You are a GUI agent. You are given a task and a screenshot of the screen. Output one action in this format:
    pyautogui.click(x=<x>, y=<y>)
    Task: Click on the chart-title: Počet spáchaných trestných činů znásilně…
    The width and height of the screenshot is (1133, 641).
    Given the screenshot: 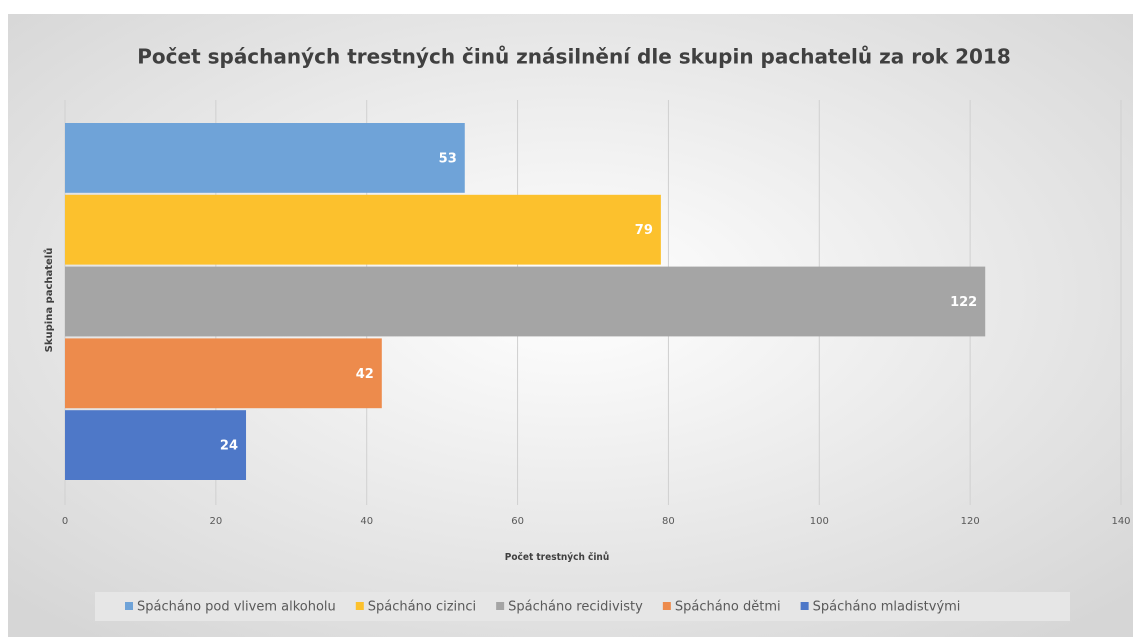 What is the action you would take?
    pyautogui.click(x=574, y=57)
    